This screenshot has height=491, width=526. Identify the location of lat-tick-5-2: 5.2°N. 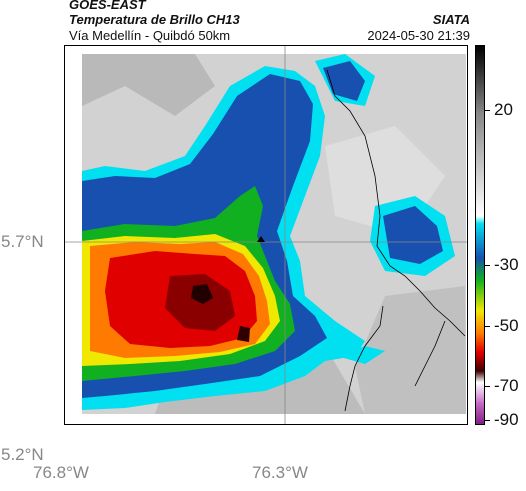
(22, 454).